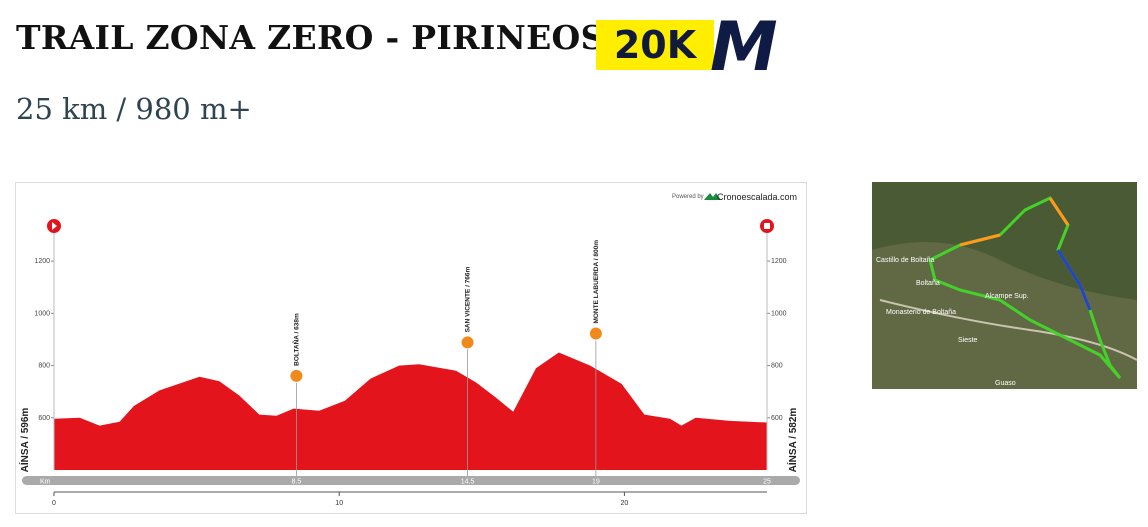 This screenshot has width=1148, height=527. What do you see at coordinates (45, 482) in the screenshot?
I see `km-bar-label: Km` at bounding box center [45, 482].